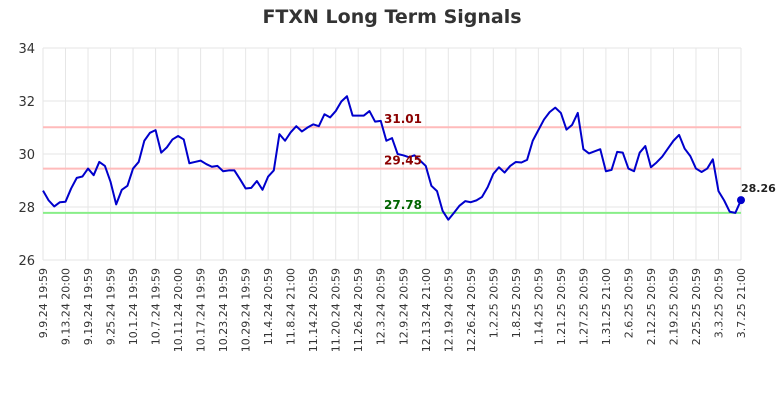  Describe the element at coordinates (561, 306) in the screenshot. I see `x-tick-label: 1.21.25 20:59` at that location.